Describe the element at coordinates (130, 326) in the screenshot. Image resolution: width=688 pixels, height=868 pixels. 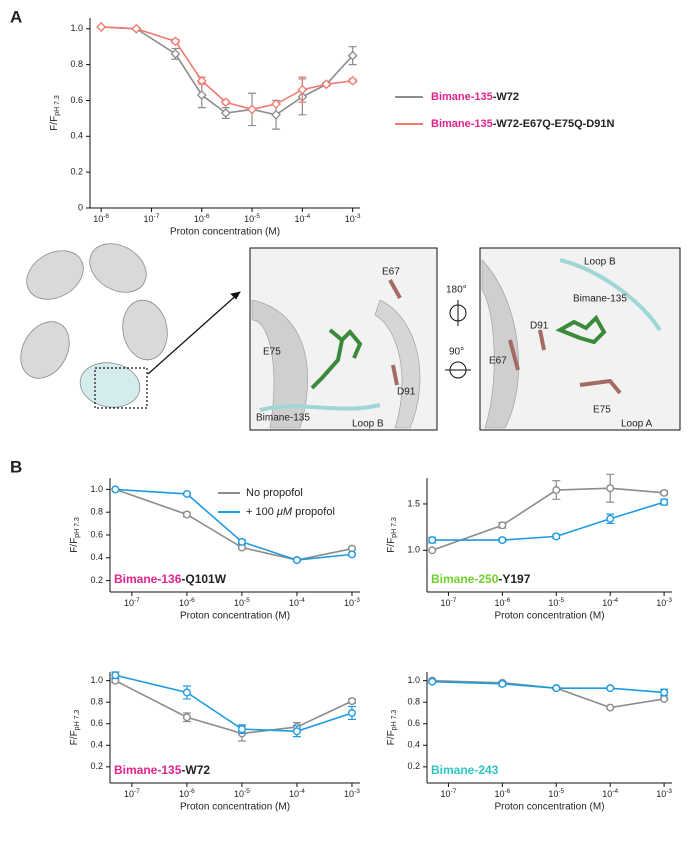
I see `structure-overview` at that location.